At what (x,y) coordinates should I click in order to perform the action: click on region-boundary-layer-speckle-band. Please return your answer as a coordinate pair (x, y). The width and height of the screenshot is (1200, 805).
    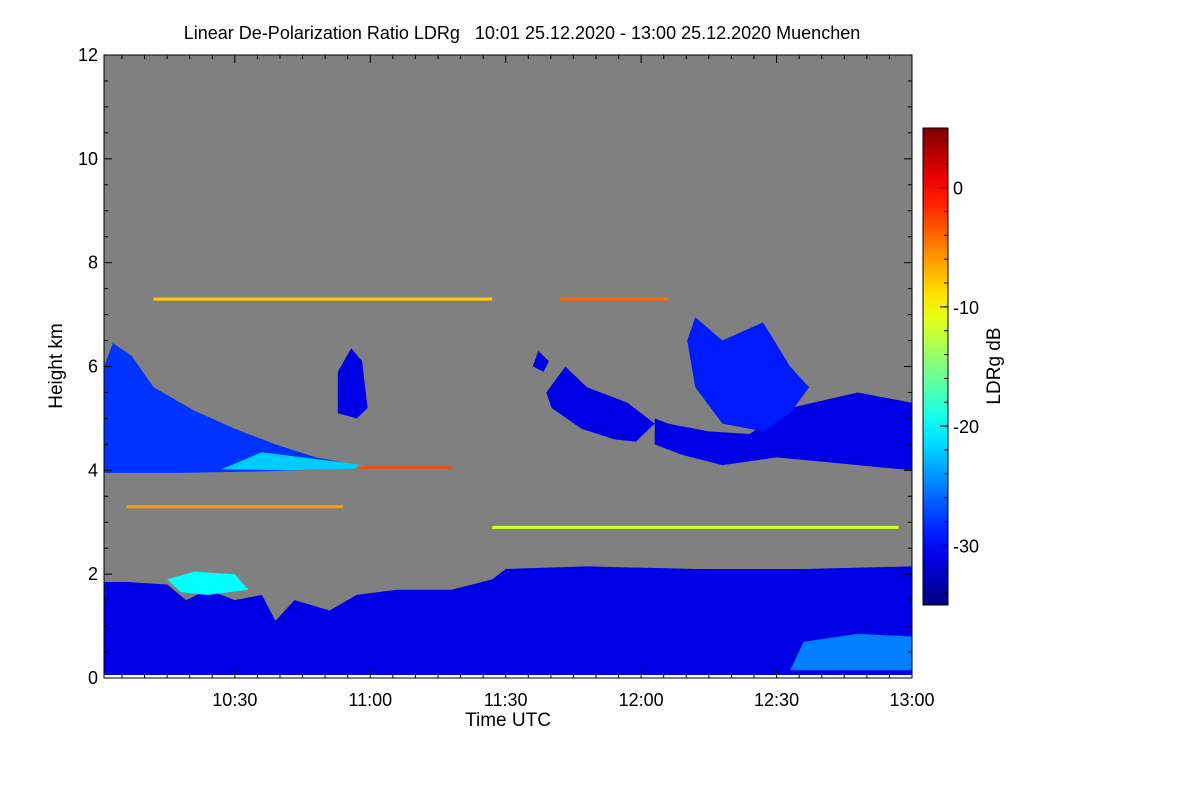
    Looking at the image, I should click on (208, 583).